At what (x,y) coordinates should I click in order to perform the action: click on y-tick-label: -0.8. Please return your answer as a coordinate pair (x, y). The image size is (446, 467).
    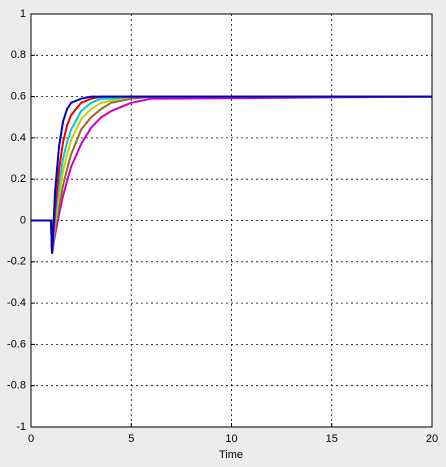
    Looking at the image, I should click on (16, 386).